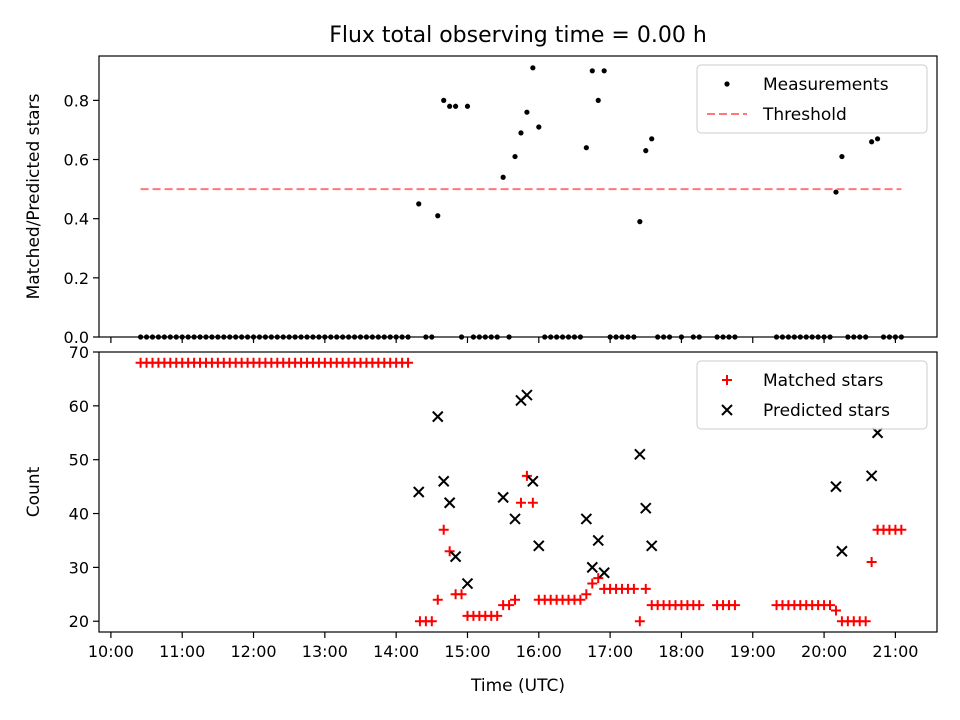  I want to click on x-axis-label: Time (UTC), so click(517, 686).